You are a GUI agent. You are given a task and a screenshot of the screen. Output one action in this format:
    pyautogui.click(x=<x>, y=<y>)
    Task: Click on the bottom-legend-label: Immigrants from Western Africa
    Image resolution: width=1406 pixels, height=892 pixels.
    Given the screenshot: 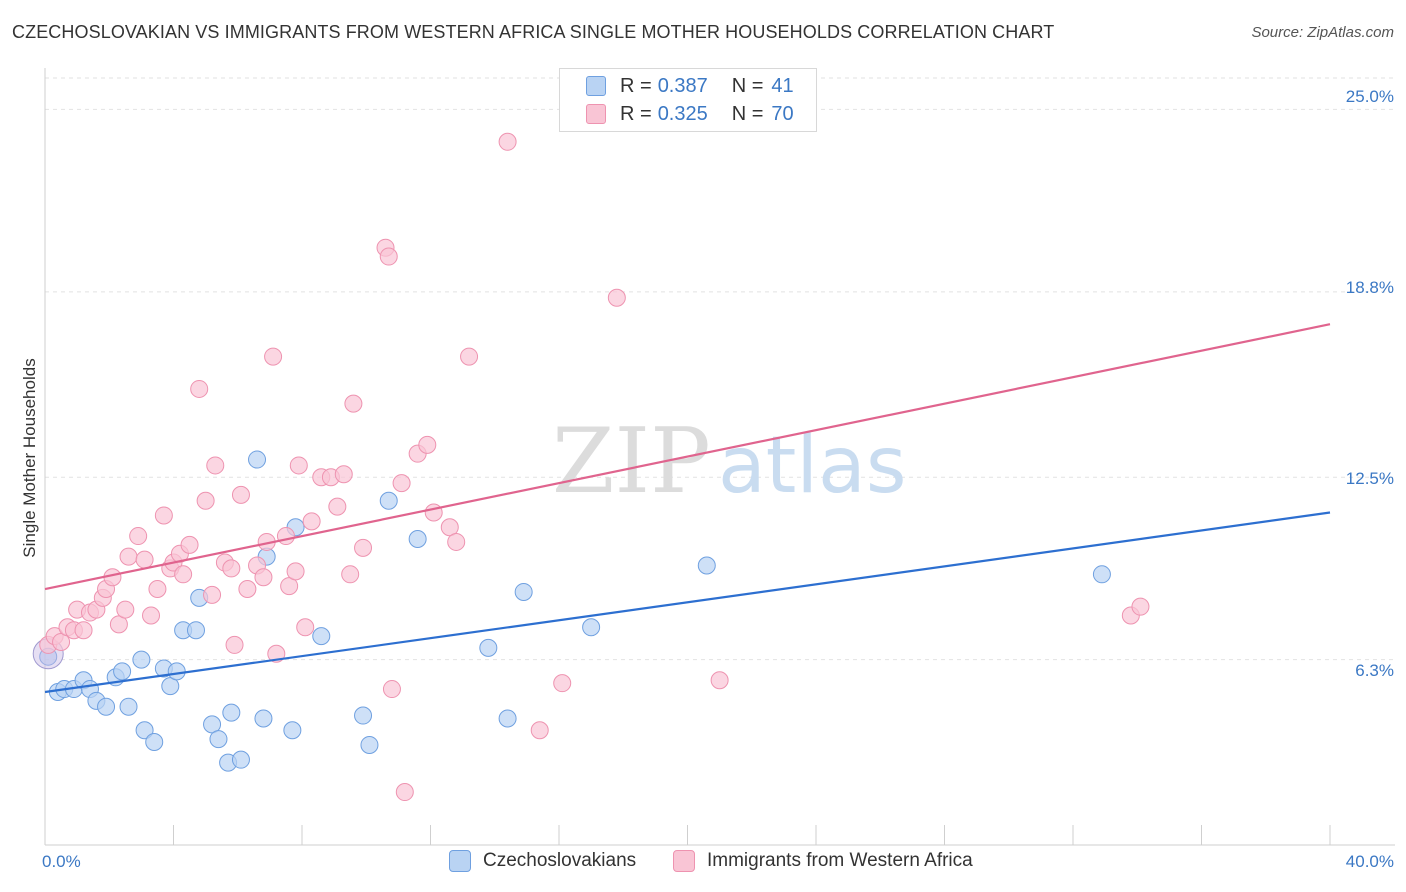 What is the action you would take?
    pyautogui.click(x=840, y=860)
    